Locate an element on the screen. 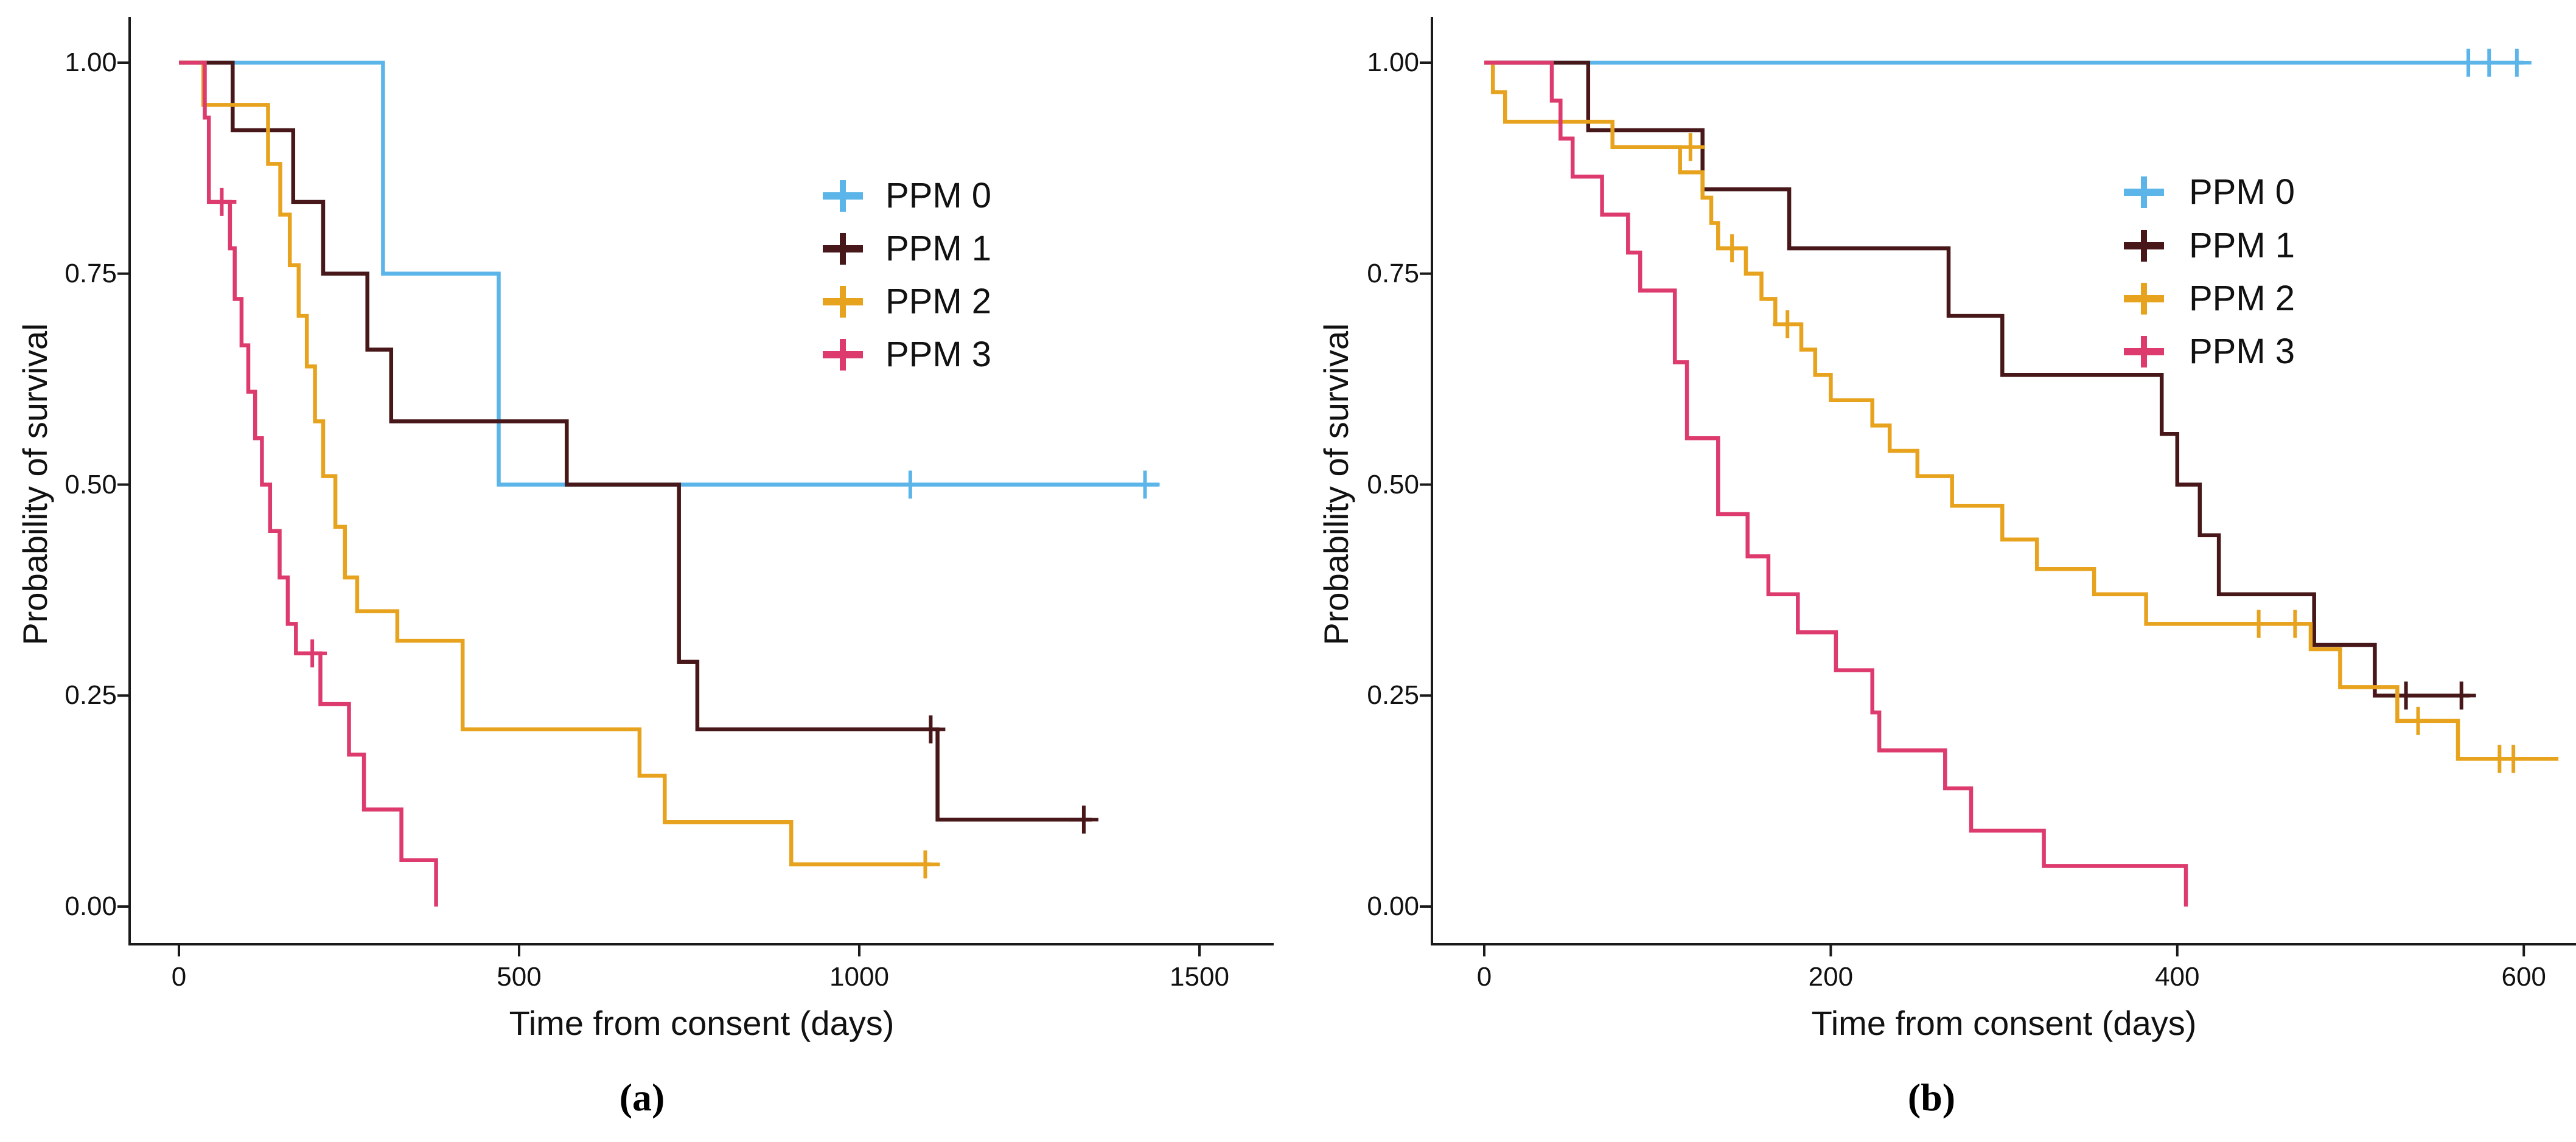 This screenshot has height=1142, width=2576. caption-a: (a) is located at coordinates (642, 1097).